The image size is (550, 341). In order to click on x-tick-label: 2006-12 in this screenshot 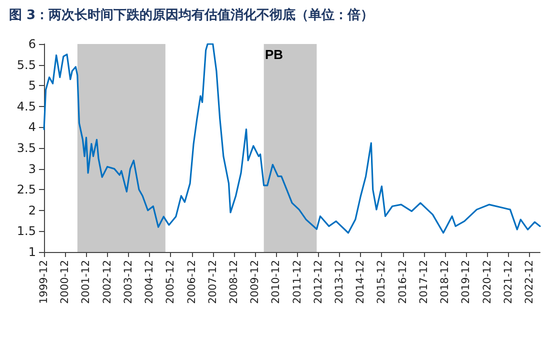, I will do `click(192, 282)`.